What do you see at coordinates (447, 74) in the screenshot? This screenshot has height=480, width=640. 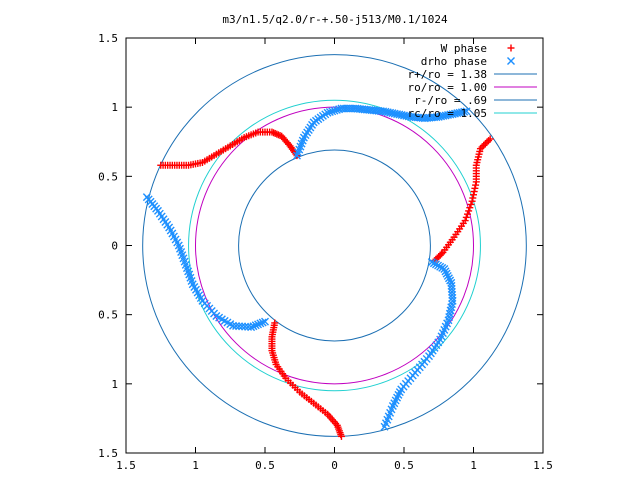 I see `legend-label: r+/ro = 1.38` at bounding box center [447, 74].